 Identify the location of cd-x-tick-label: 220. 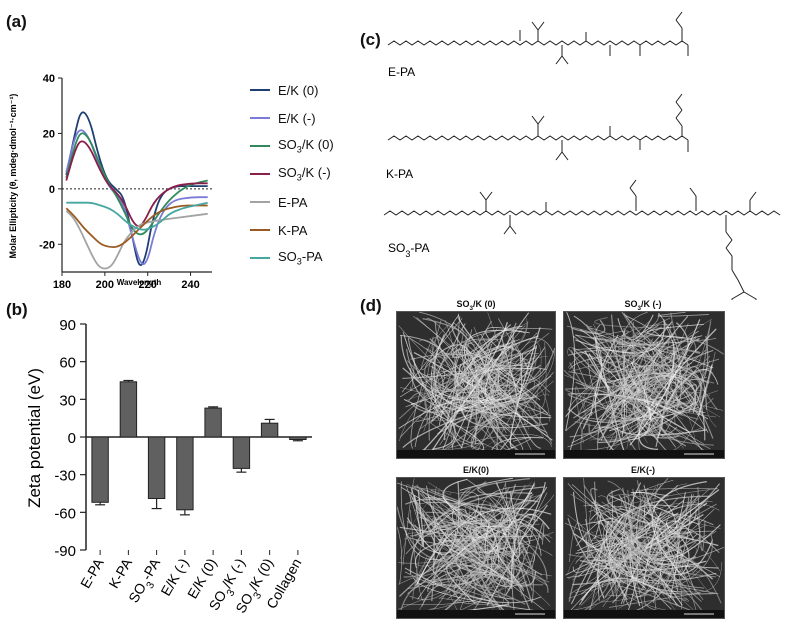
(148, 285).